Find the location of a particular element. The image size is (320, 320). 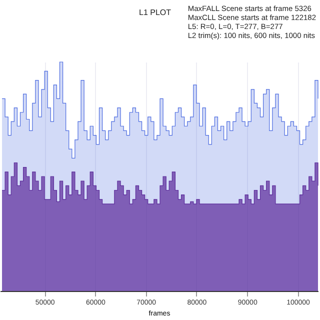

chart-title: L1 PLOT is located at coordinates (155, 12).